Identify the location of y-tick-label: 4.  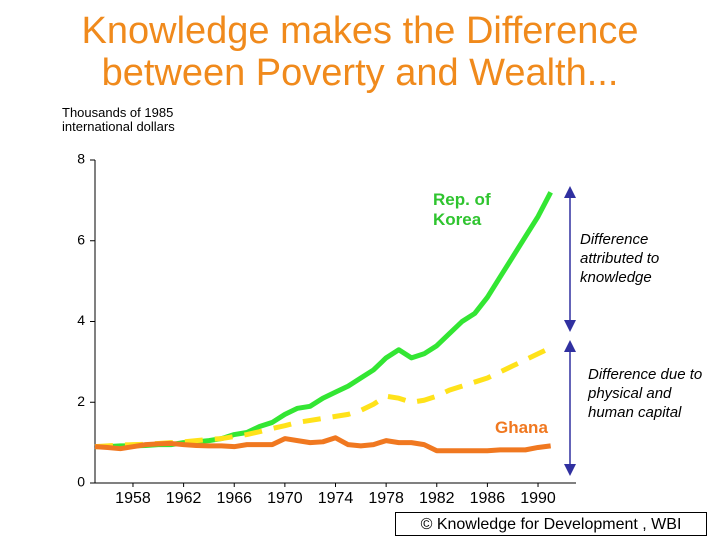
(81, 320).